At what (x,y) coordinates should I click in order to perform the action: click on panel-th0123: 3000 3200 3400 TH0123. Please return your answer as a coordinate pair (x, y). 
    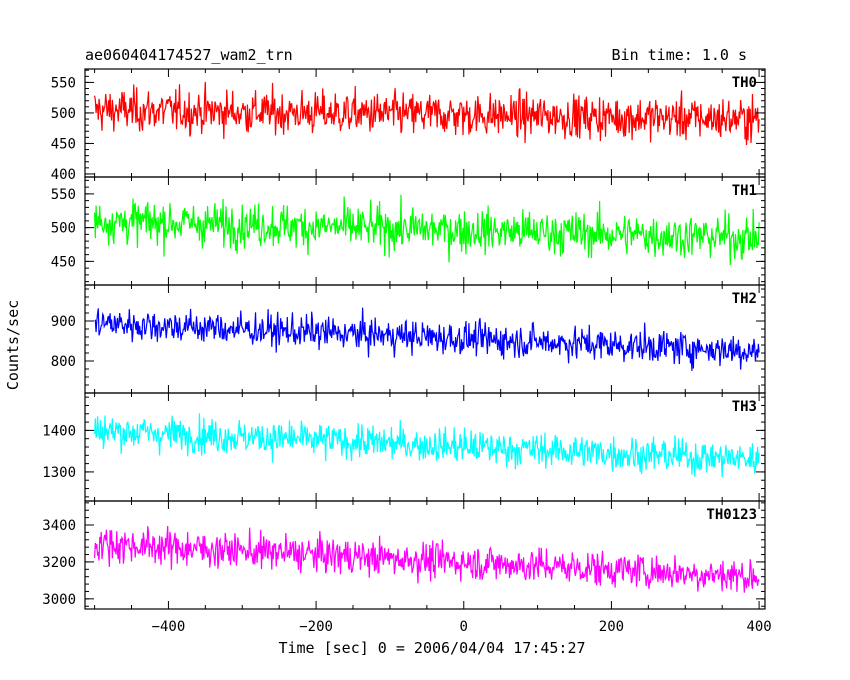
    Looking at the image, I should click on (404, 555).